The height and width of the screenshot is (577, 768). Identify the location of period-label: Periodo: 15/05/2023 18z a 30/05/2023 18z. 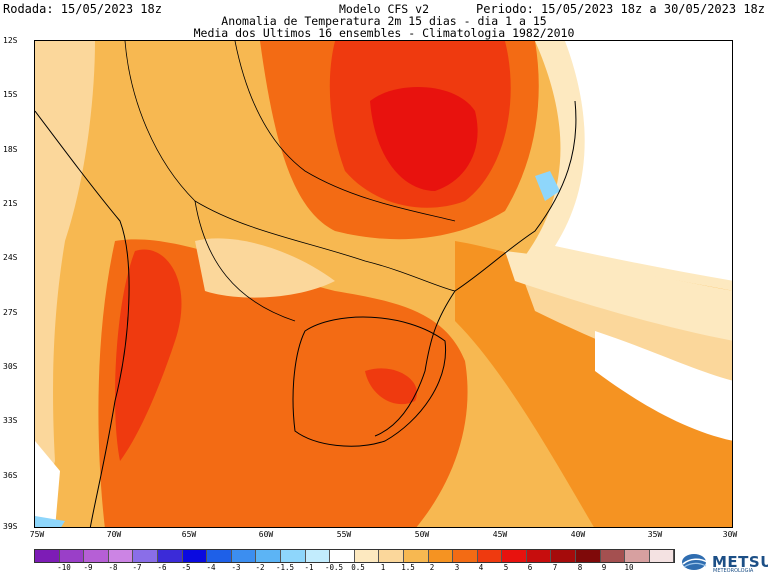
(620, 9).